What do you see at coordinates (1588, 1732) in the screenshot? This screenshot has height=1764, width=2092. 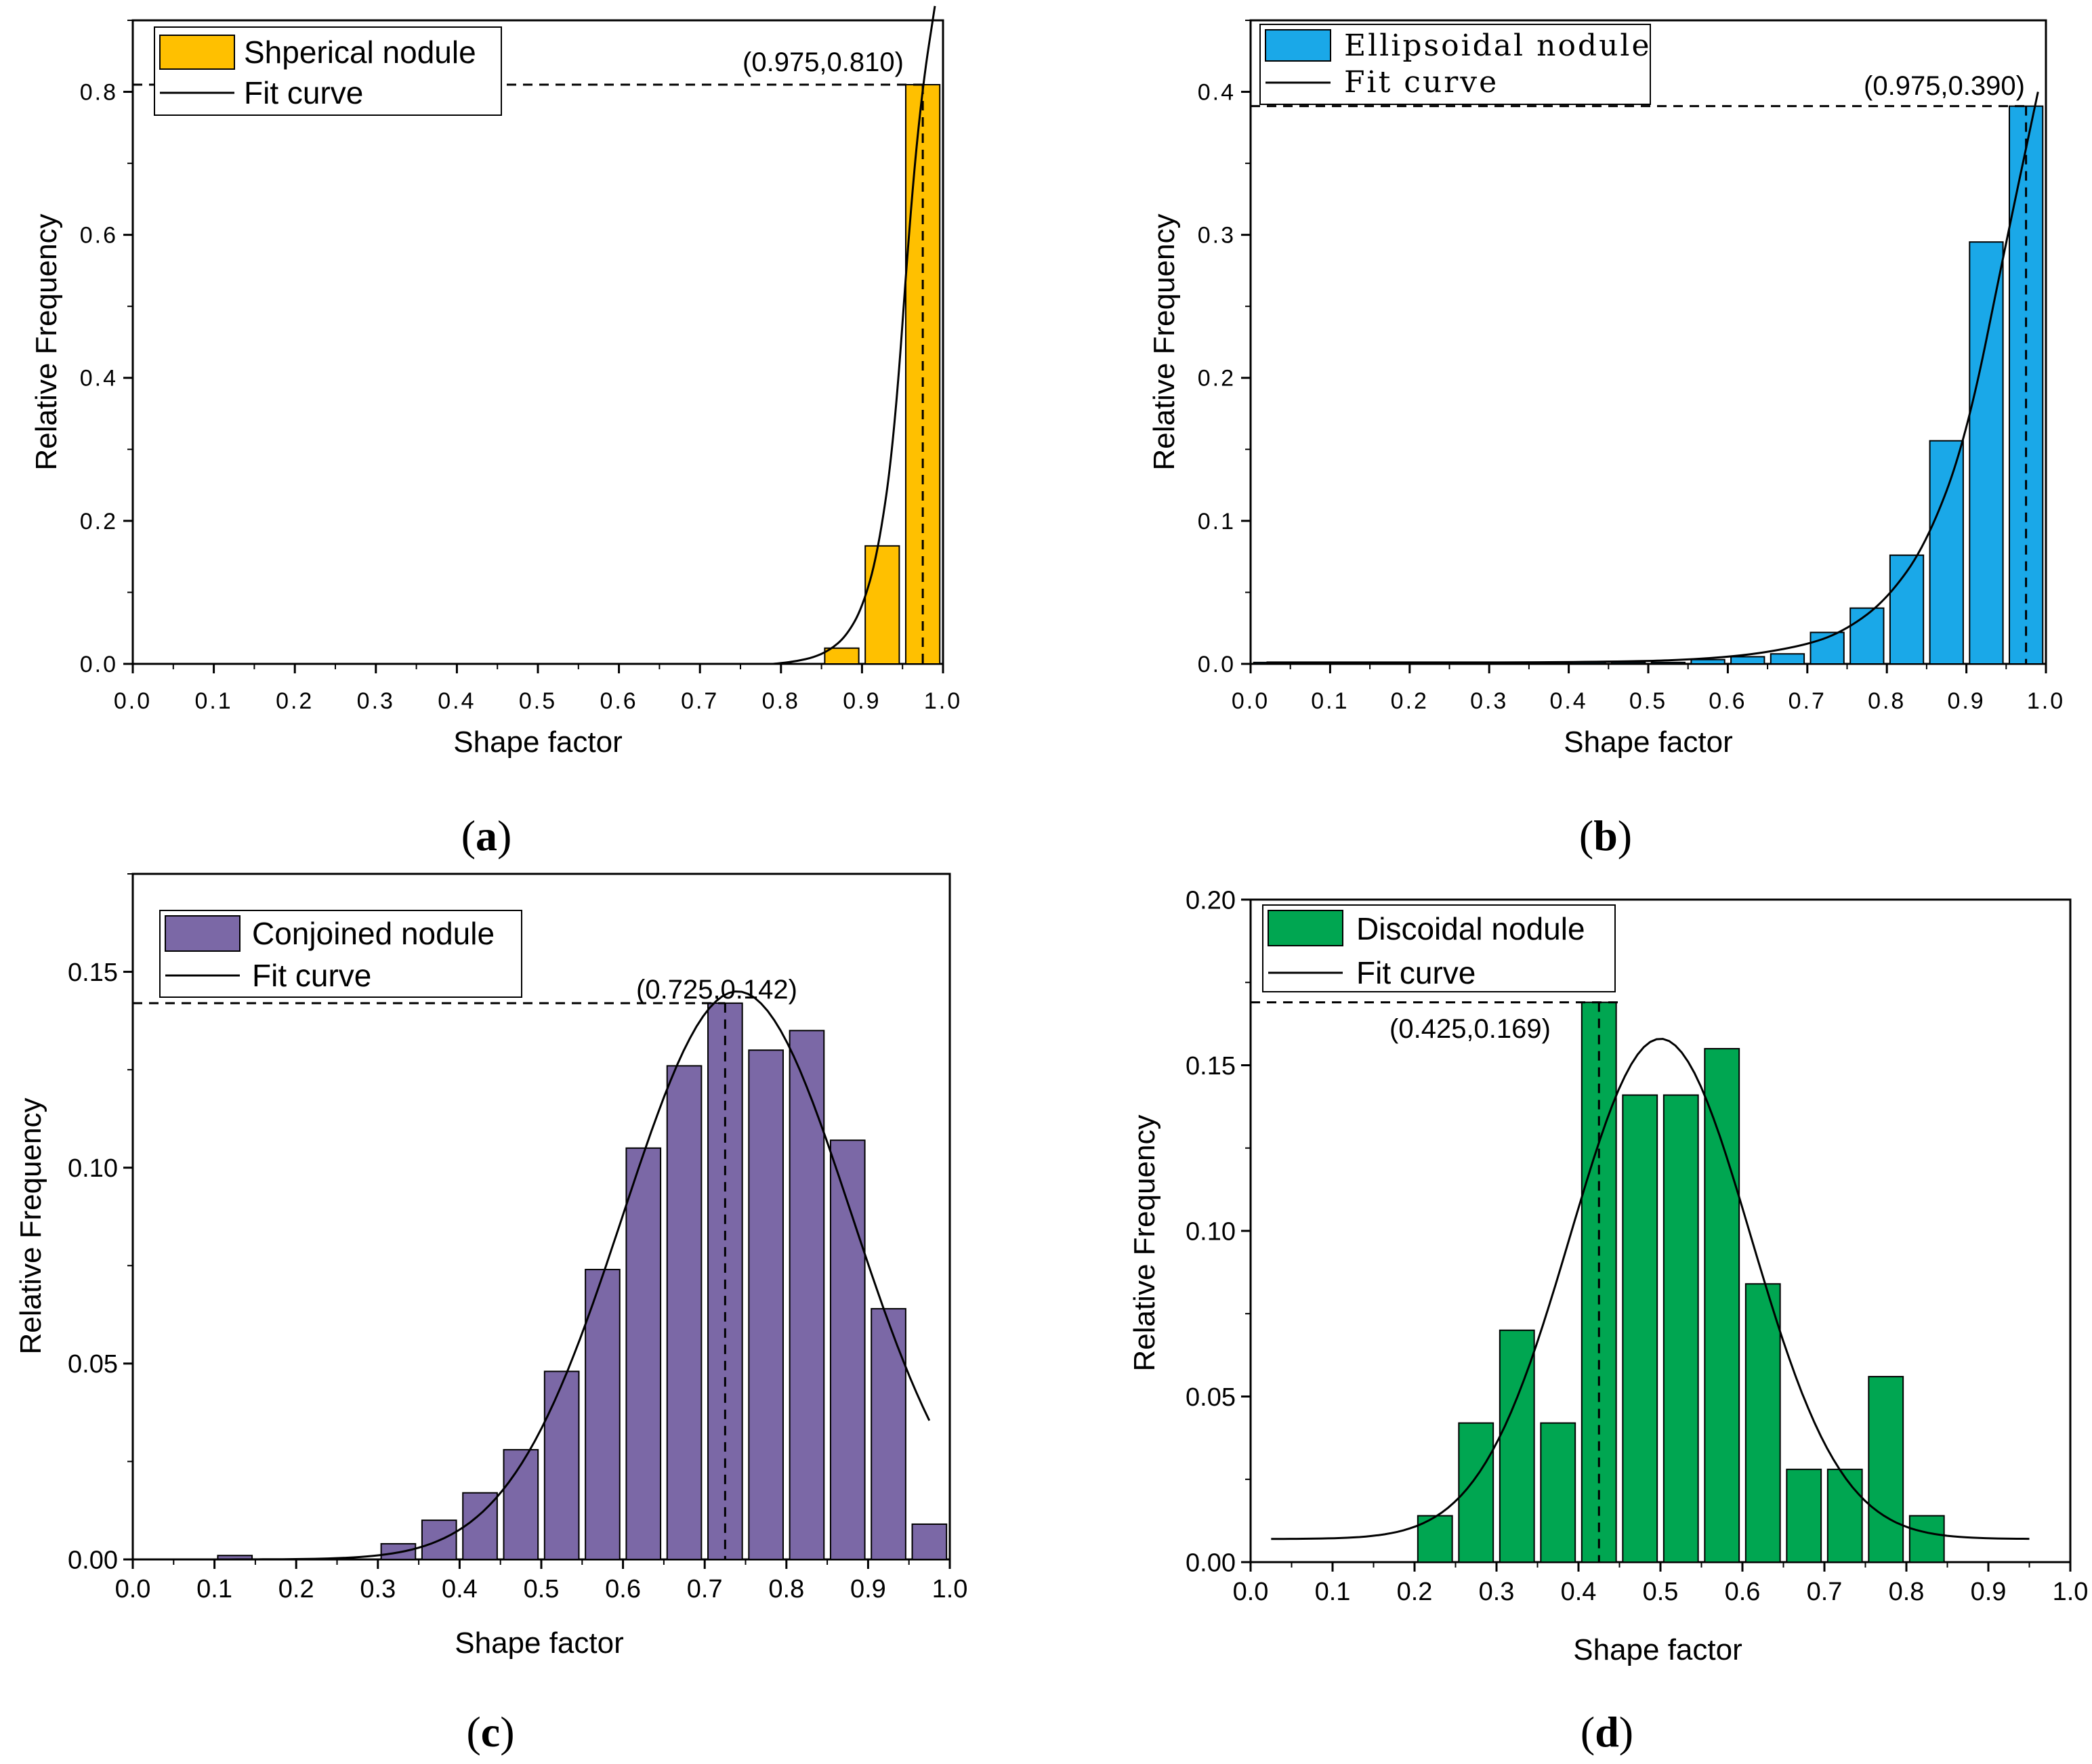 I see `panel-label-open: (` at bounding box center [1588, 1732].